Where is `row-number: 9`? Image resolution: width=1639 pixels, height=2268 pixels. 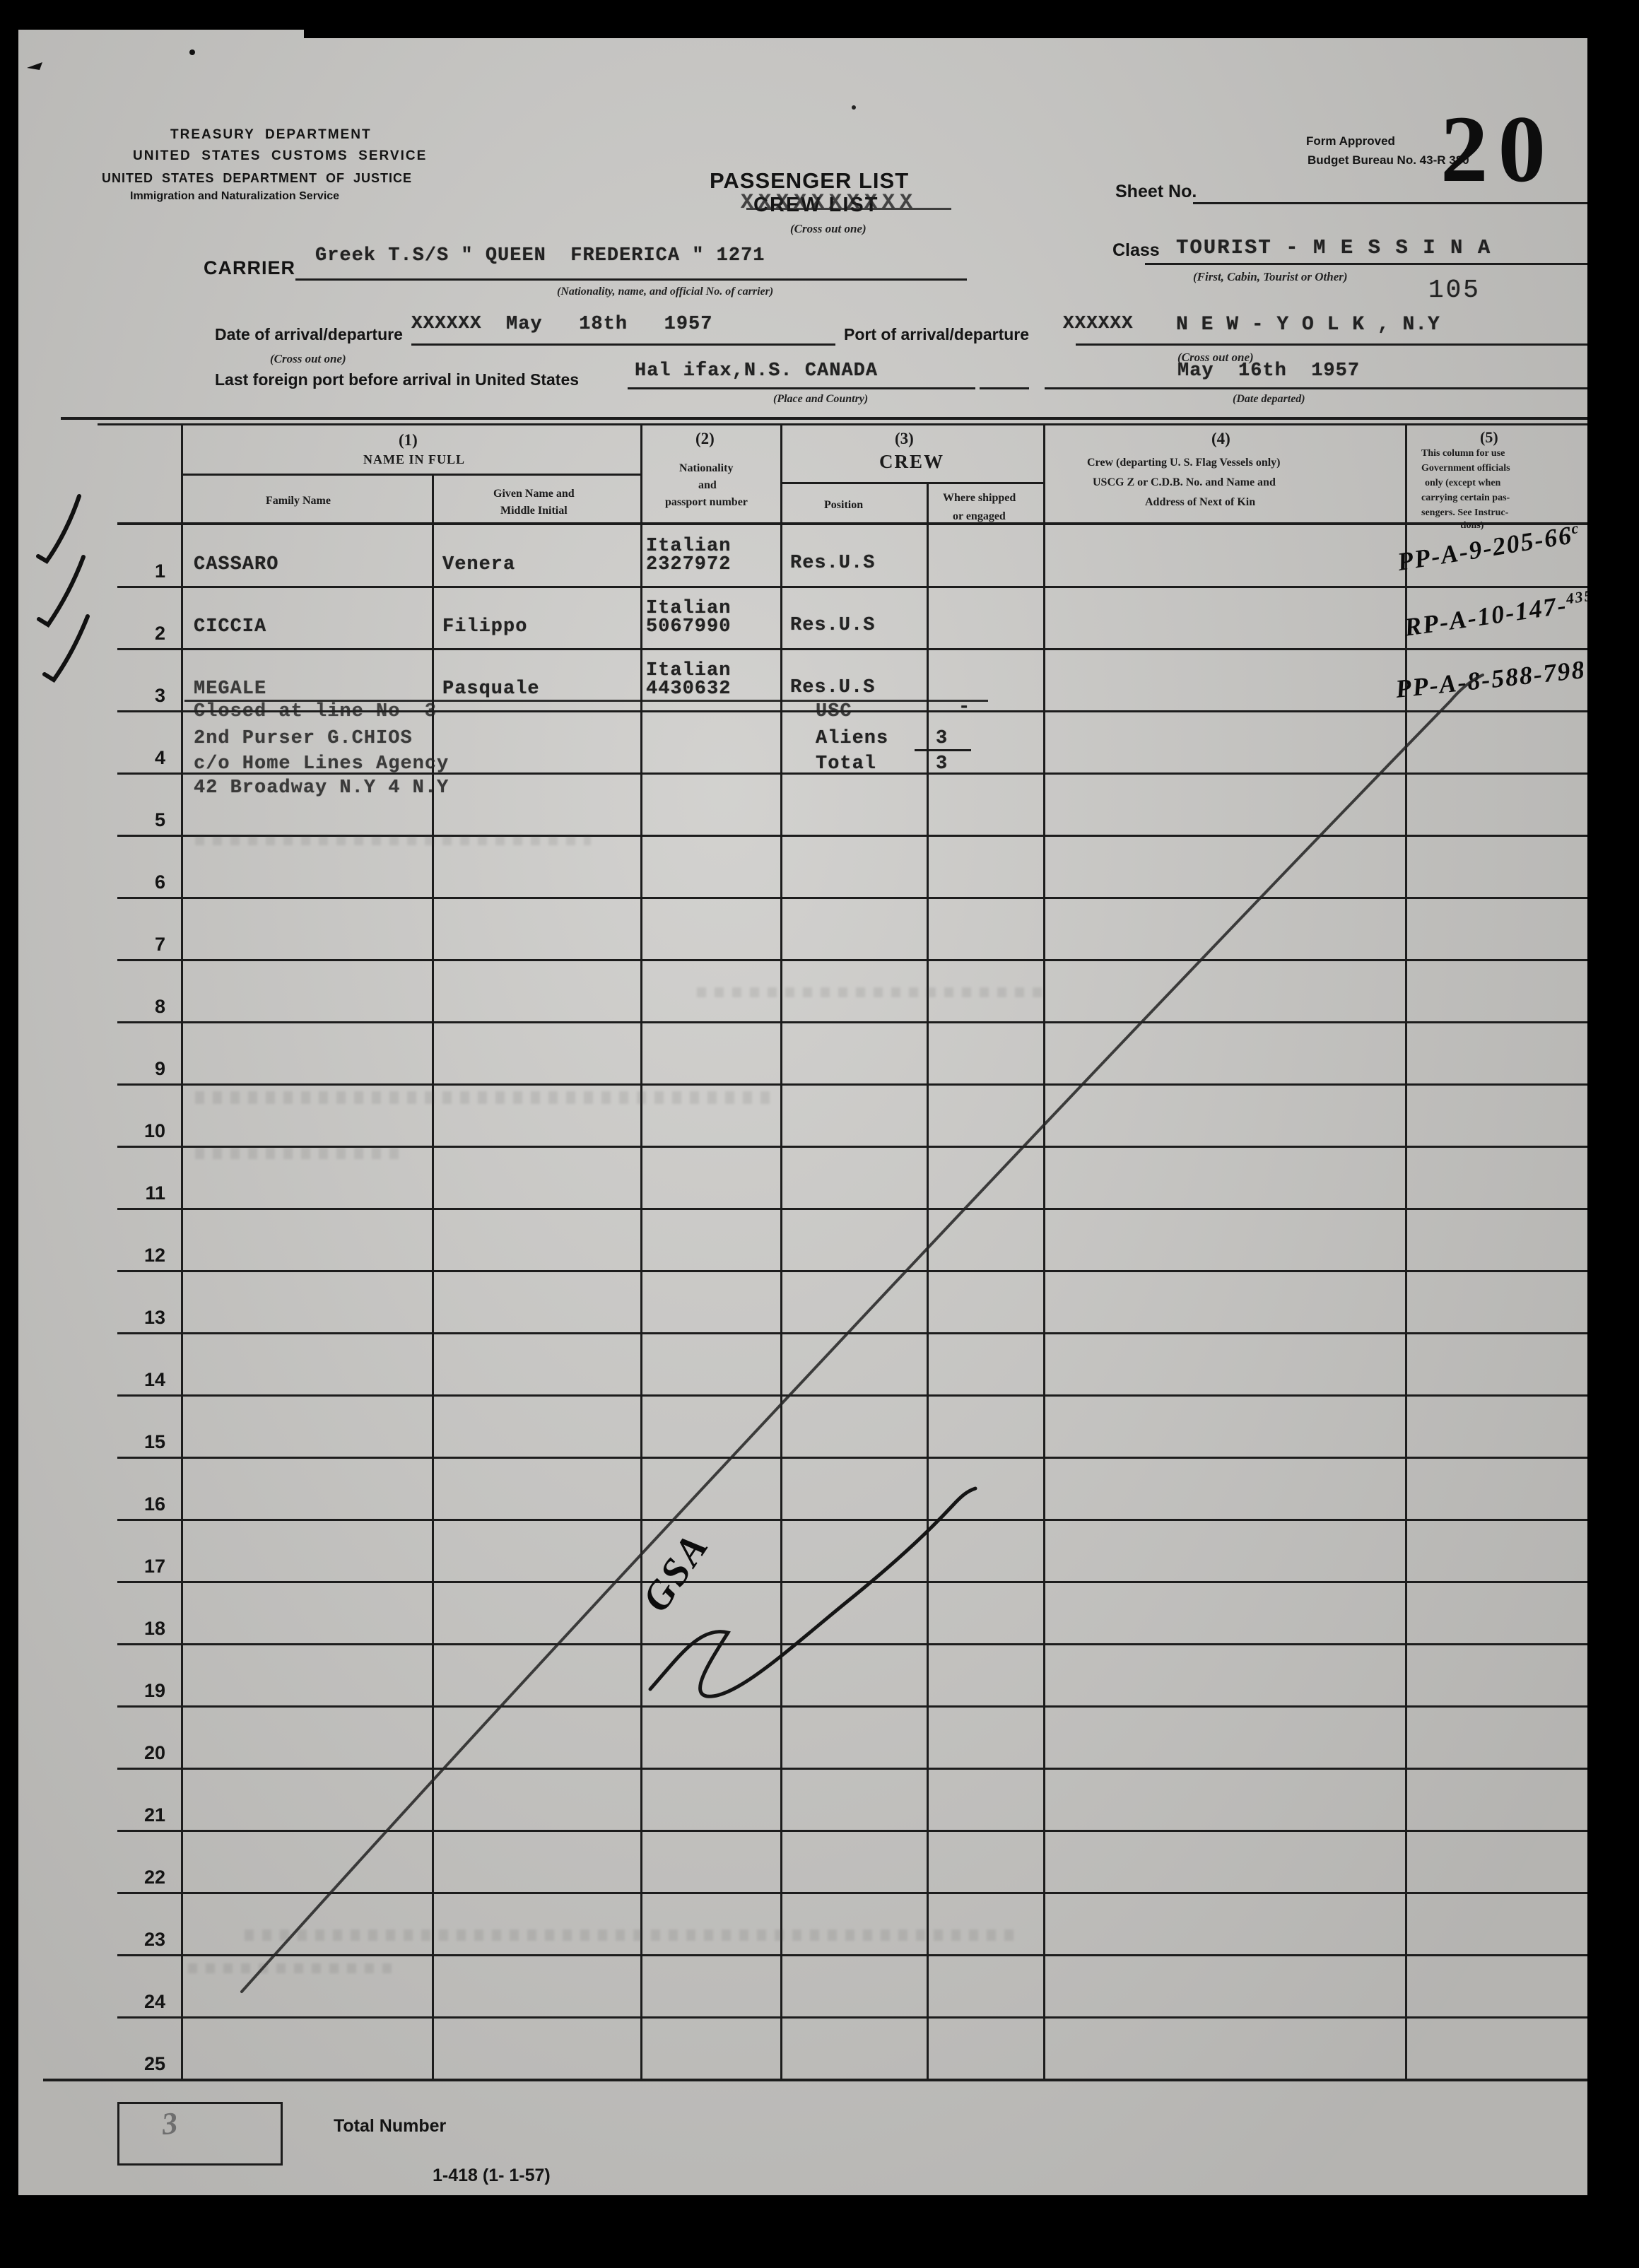
row-number: 9 is located at coordinates (160, 1068).